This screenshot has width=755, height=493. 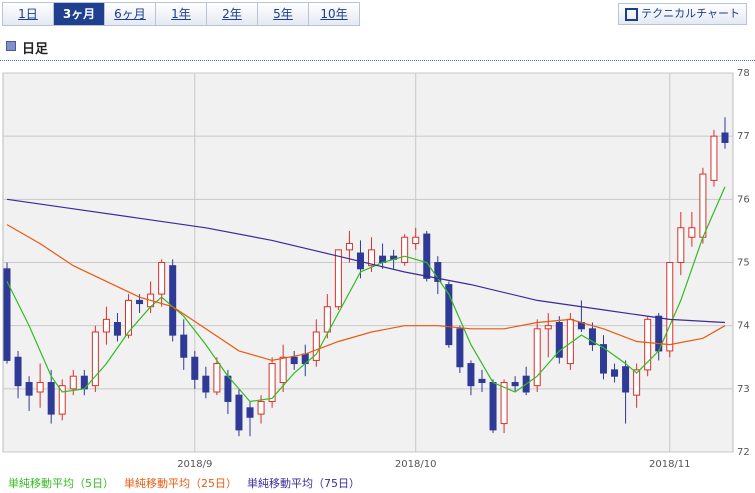 I want to click on y-tick-label: 78, so click(x=743, y=73).